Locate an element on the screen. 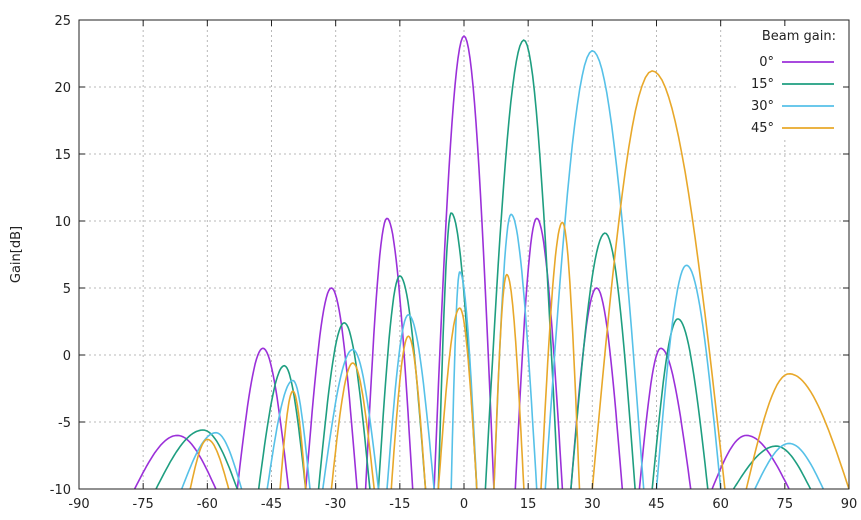 The height and width of the screenshot is (520, 861). legend-label: 30° is located at coordinates (762, 106).